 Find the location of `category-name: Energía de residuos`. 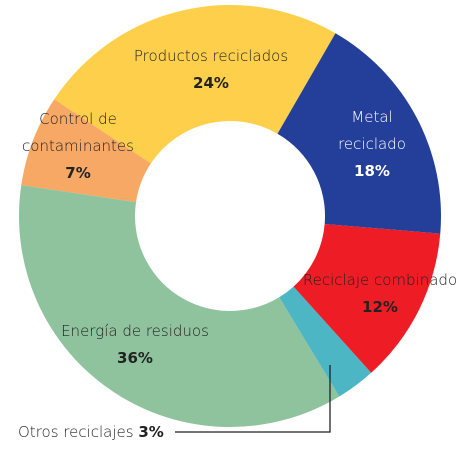

category-name: Energía de residuos is located at coordinates (135, 331).